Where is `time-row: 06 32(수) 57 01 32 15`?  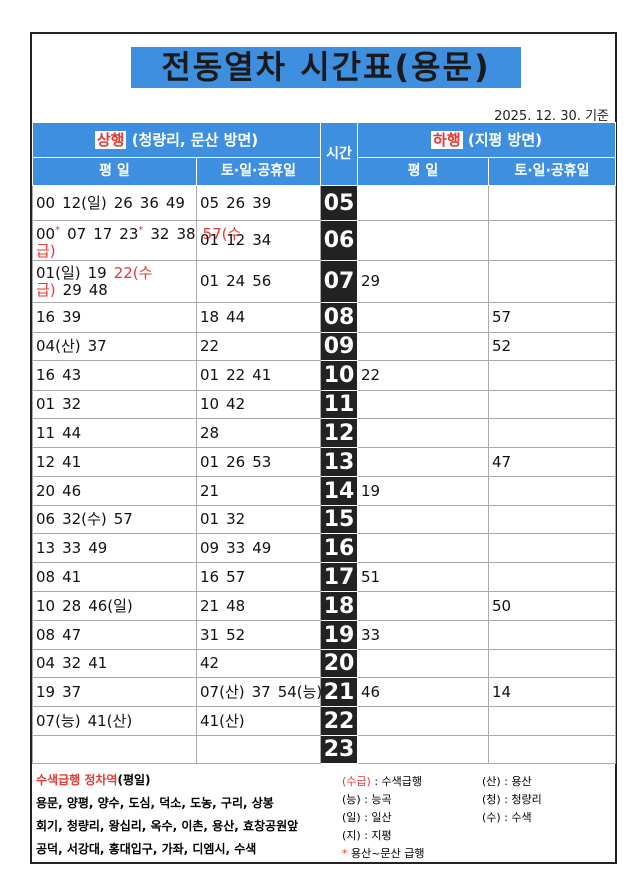 time-row: 06 32(수) 57 01 32 15 is located at coordinates (324, 519).